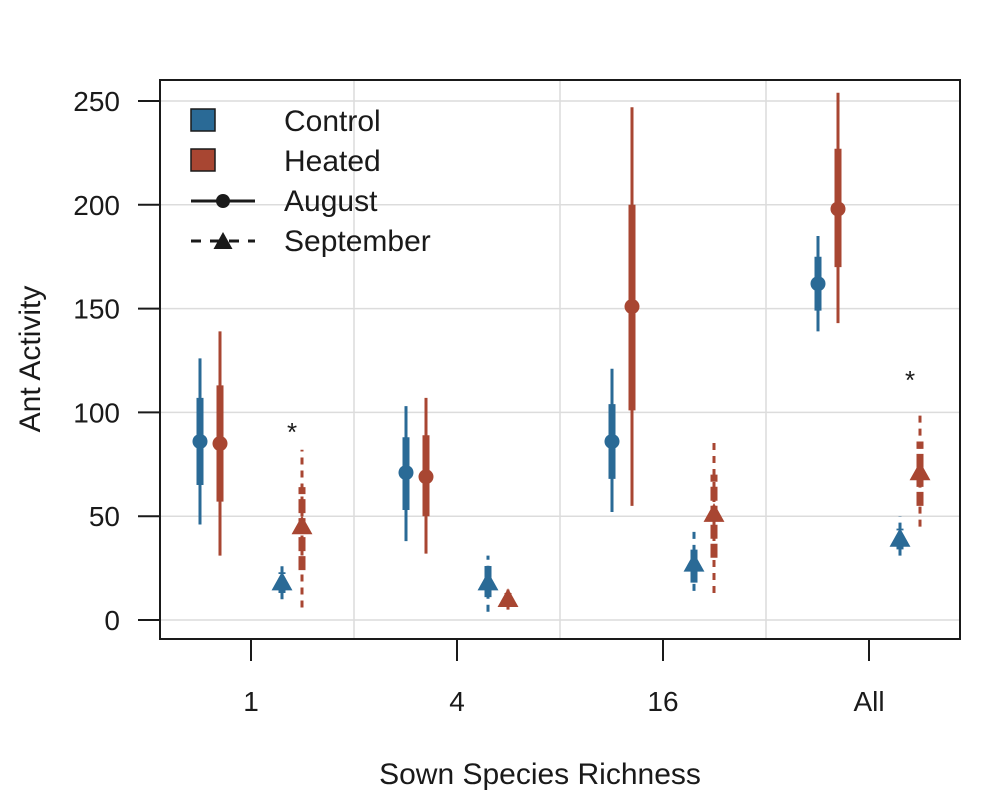 The image size is (1000, 800). I want to click on y-tick-label: 250, so click(96, 101).